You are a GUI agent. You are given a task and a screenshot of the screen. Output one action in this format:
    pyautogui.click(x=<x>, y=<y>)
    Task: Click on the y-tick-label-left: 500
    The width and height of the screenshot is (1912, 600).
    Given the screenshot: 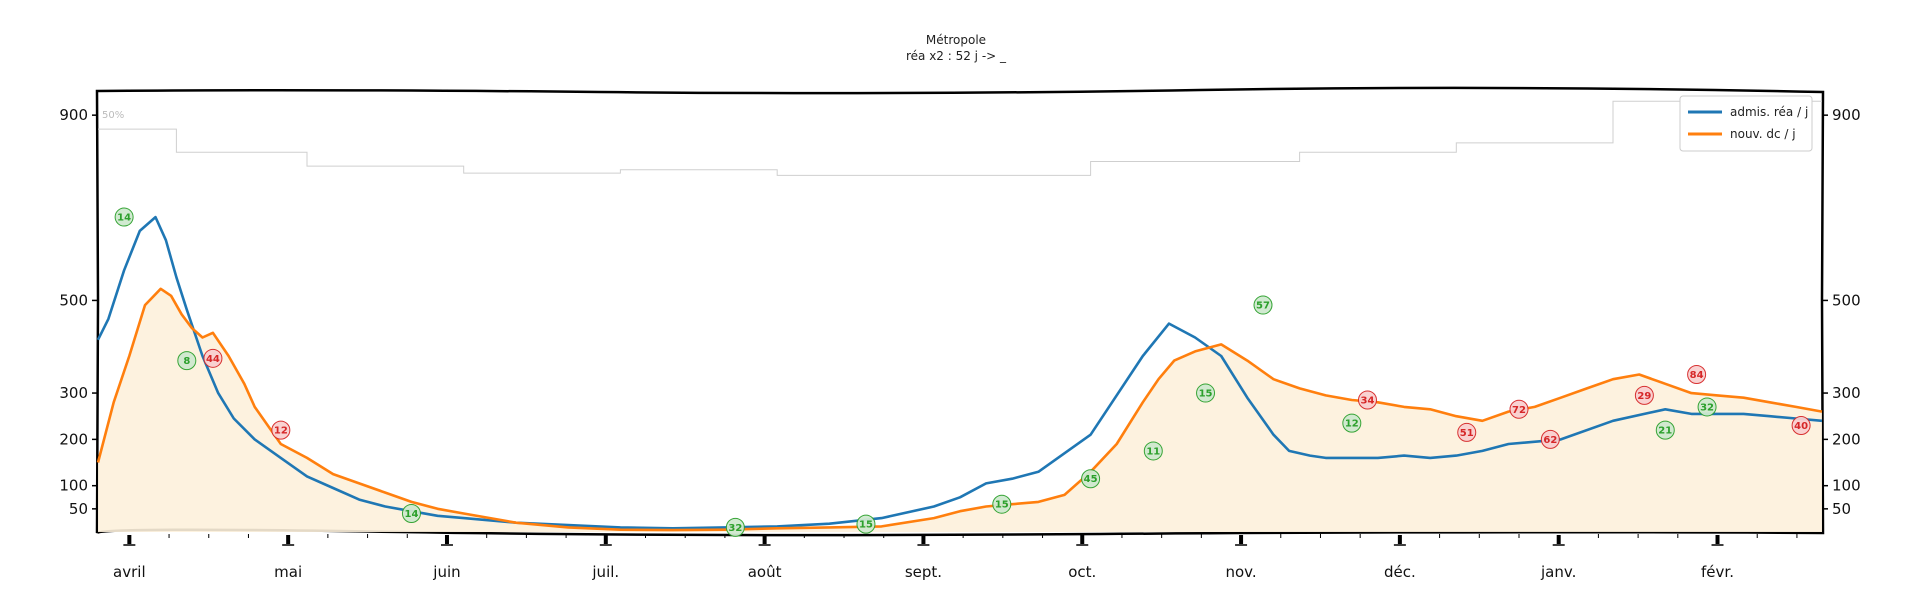 What is the action you would take?
    pyautogui.click(x=73, y=300)
    